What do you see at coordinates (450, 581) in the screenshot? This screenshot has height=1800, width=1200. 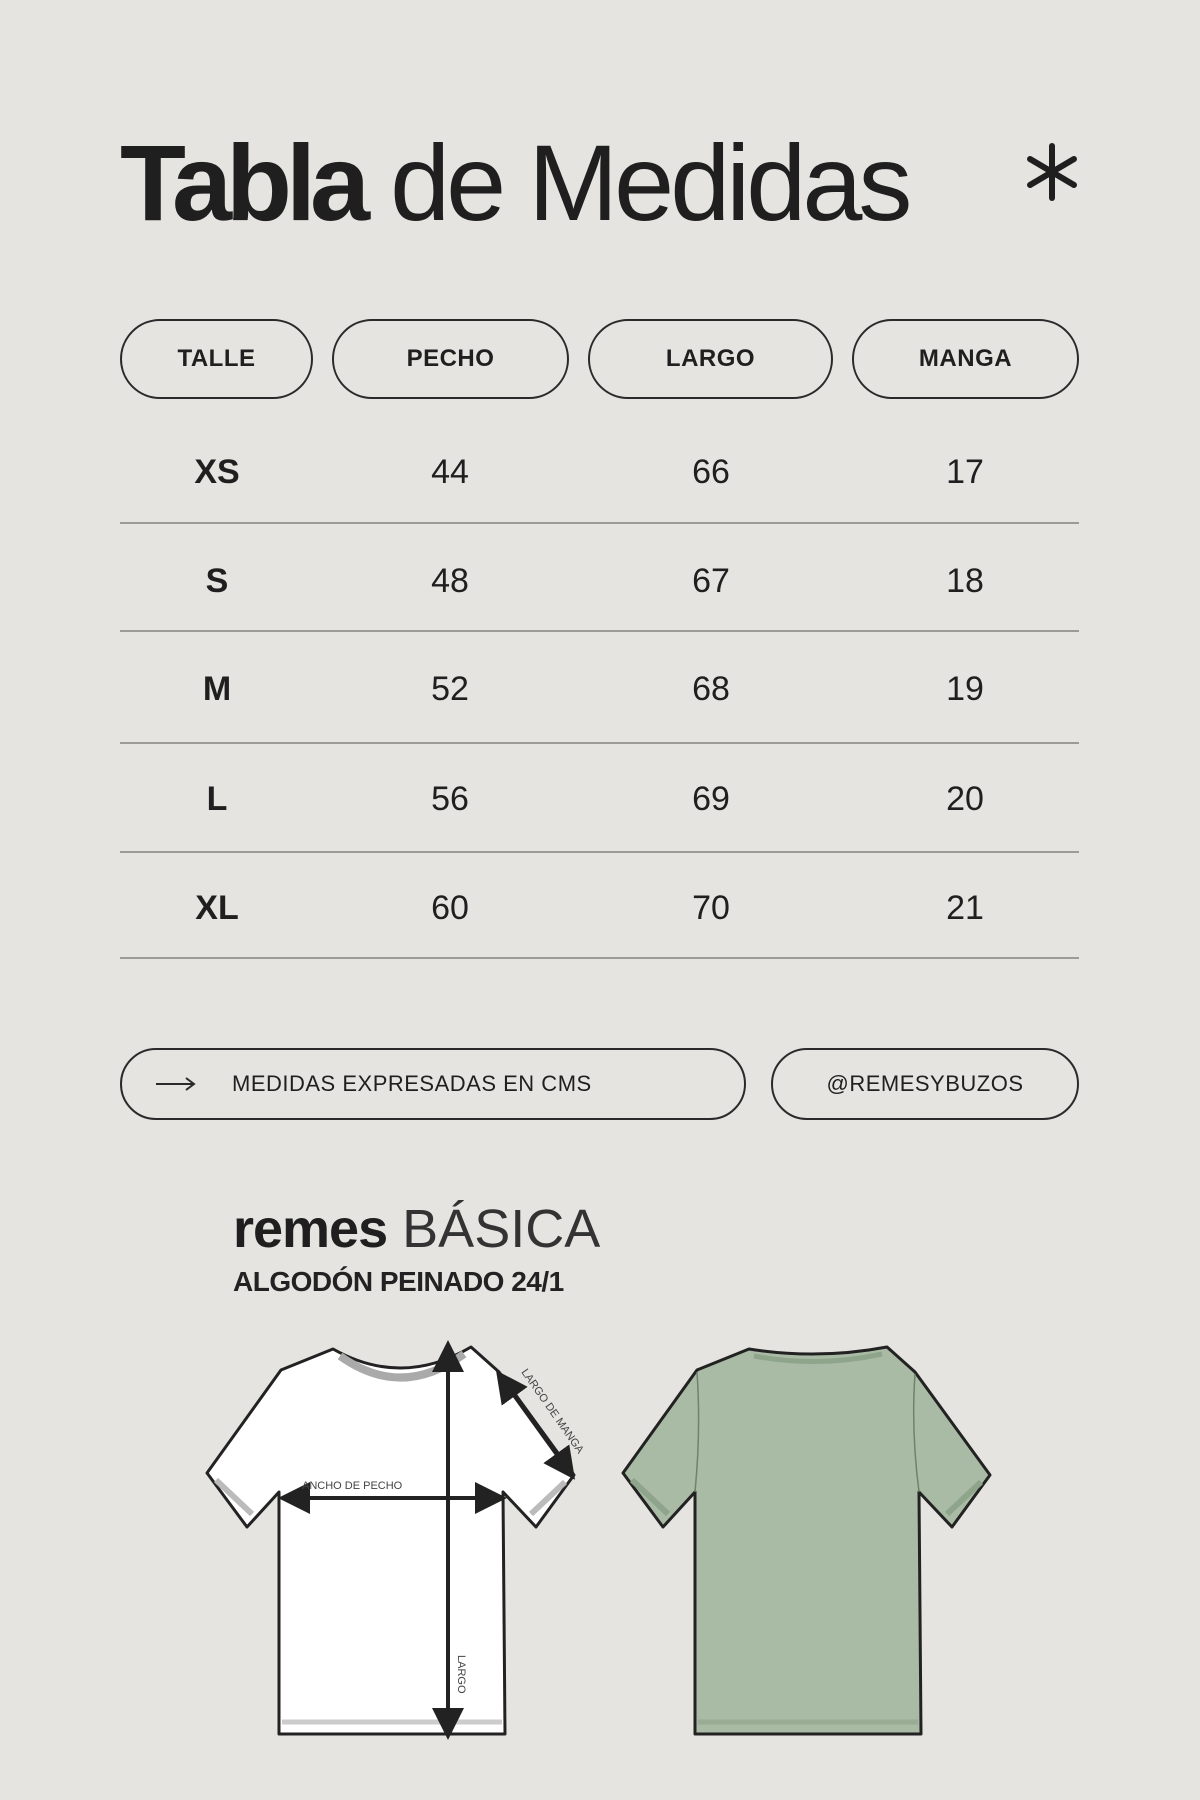 I see `cell-pecho: 48` at bounding box center [450, 581].